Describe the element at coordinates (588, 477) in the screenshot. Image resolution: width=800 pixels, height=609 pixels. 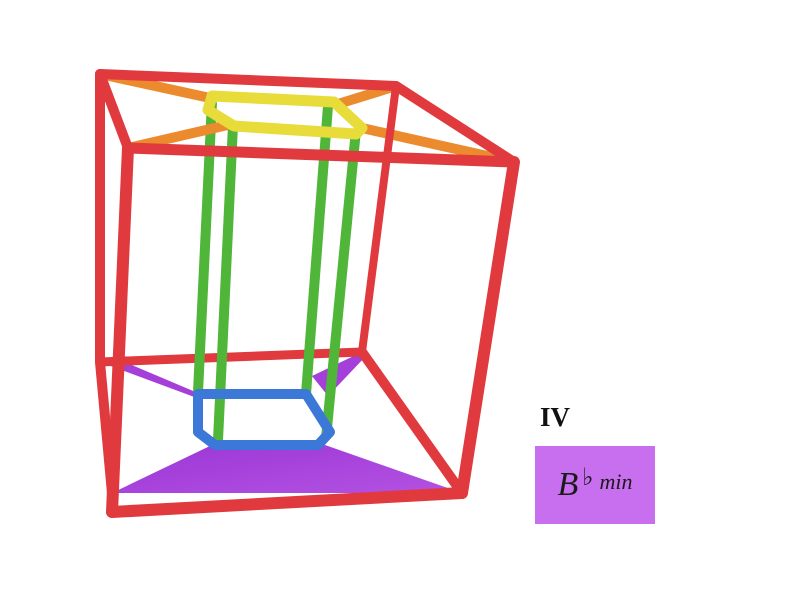
I see `flat-accidental-icon: ♭` at that location.